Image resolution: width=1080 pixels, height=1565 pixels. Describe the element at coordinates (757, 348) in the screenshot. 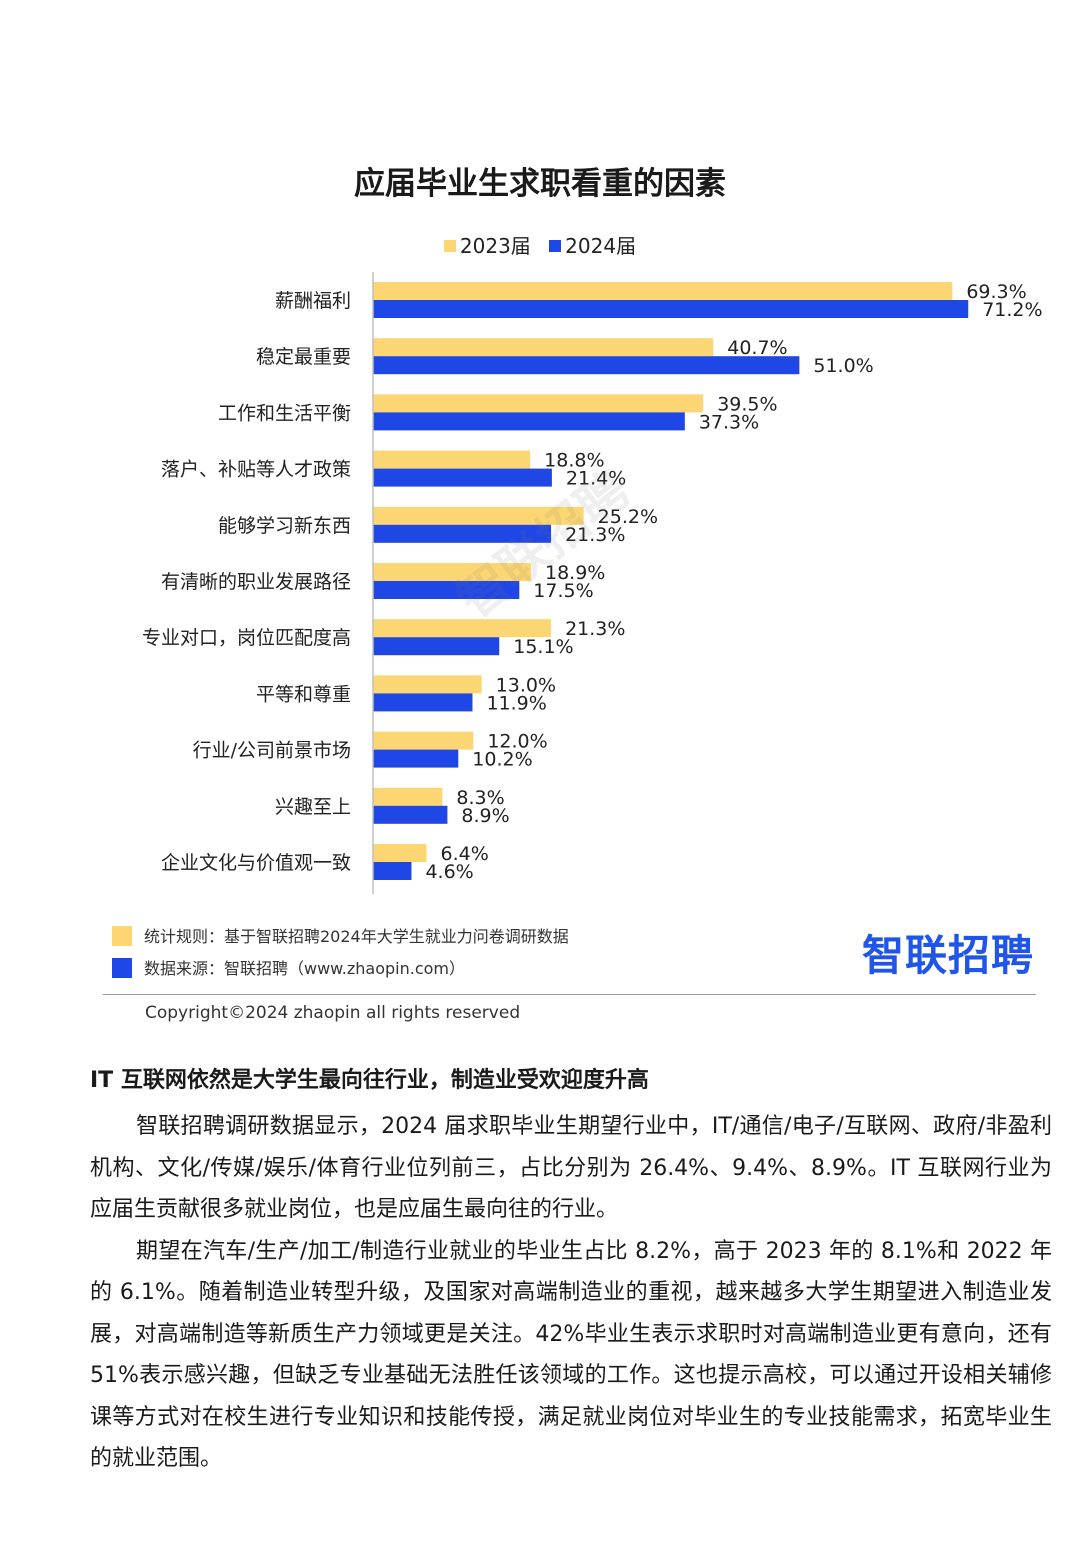

I see `data-label-2023届: 40.7%` at that location.